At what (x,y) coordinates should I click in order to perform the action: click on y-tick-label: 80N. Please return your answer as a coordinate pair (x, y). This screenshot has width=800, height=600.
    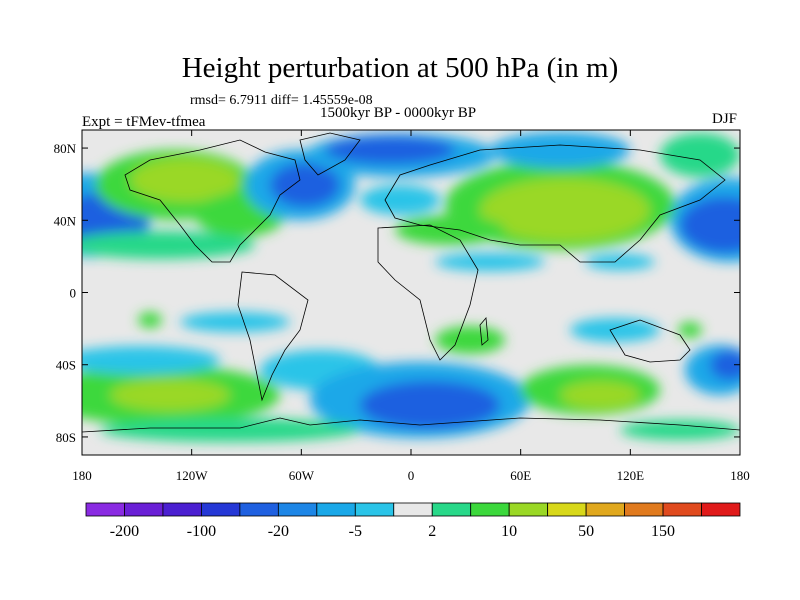
    Looking at the image, I should click on (65, 148).